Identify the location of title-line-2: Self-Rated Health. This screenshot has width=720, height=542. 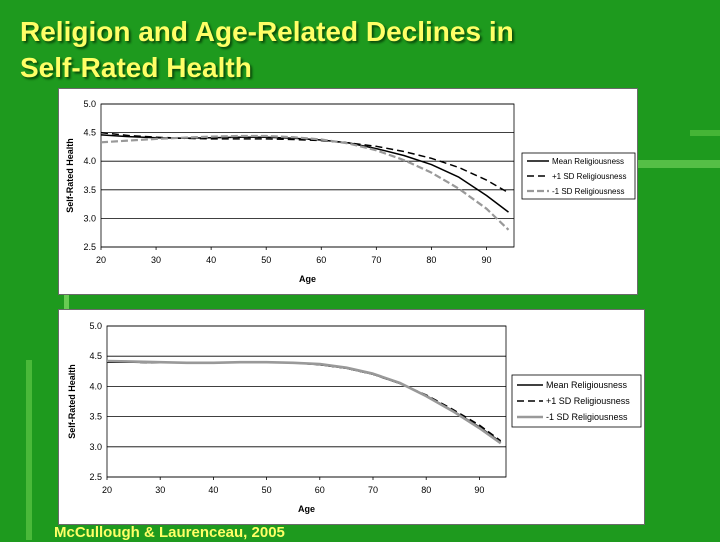
(136, 67).